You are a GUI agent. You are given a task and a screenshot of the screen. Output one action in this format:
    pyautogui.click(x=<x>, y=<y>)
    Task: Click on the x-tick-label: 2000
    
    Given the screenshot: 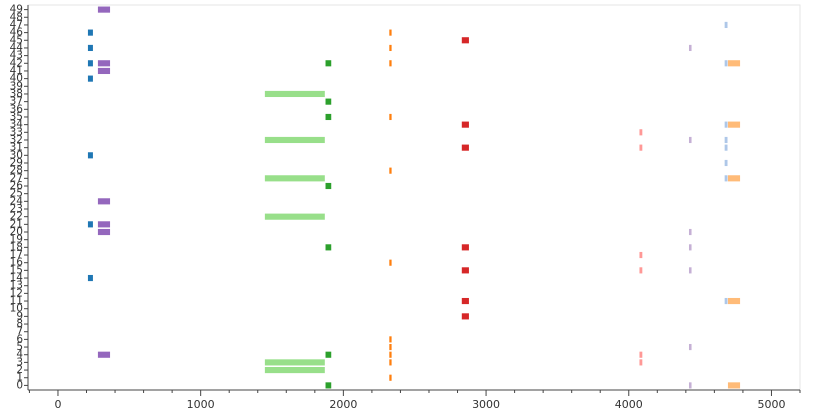 What is the action you would take?
    pyautogui.click(x=343, y=404)
    